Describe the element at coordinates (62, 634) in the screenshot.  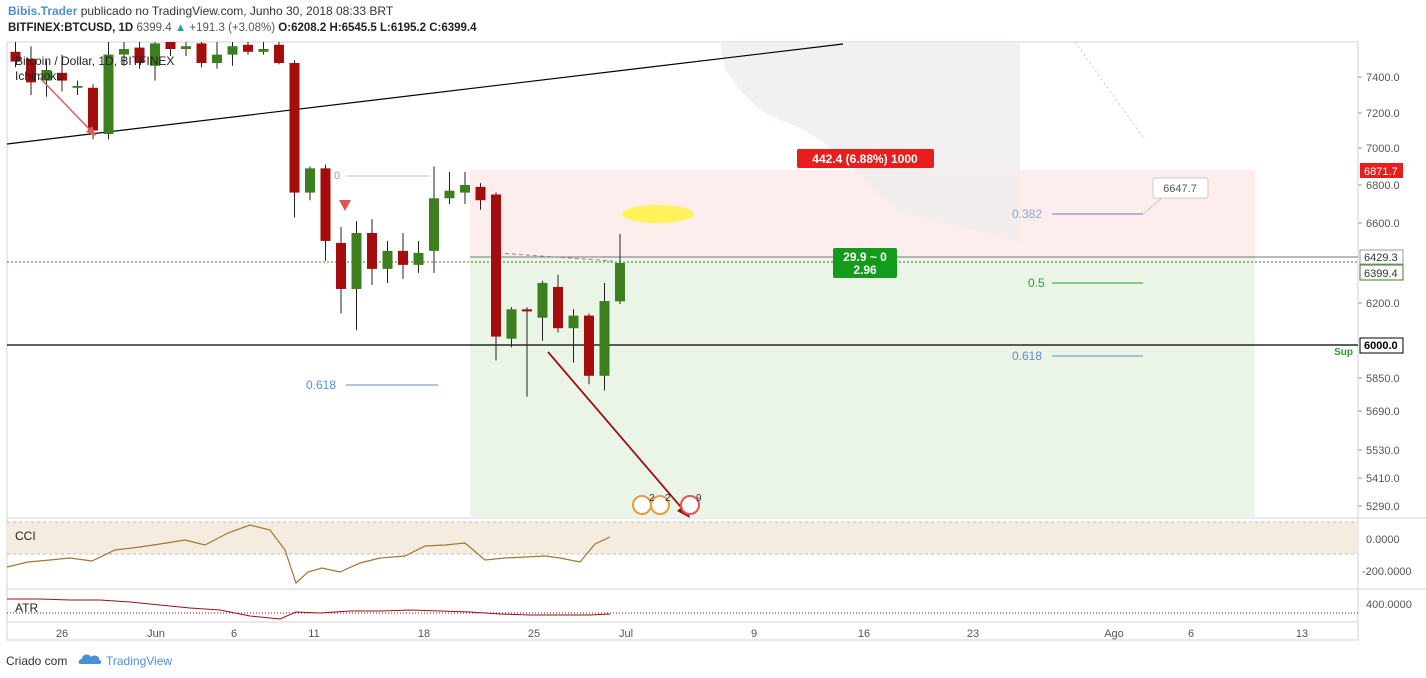
I see `time-tick-label: 26` at that location.